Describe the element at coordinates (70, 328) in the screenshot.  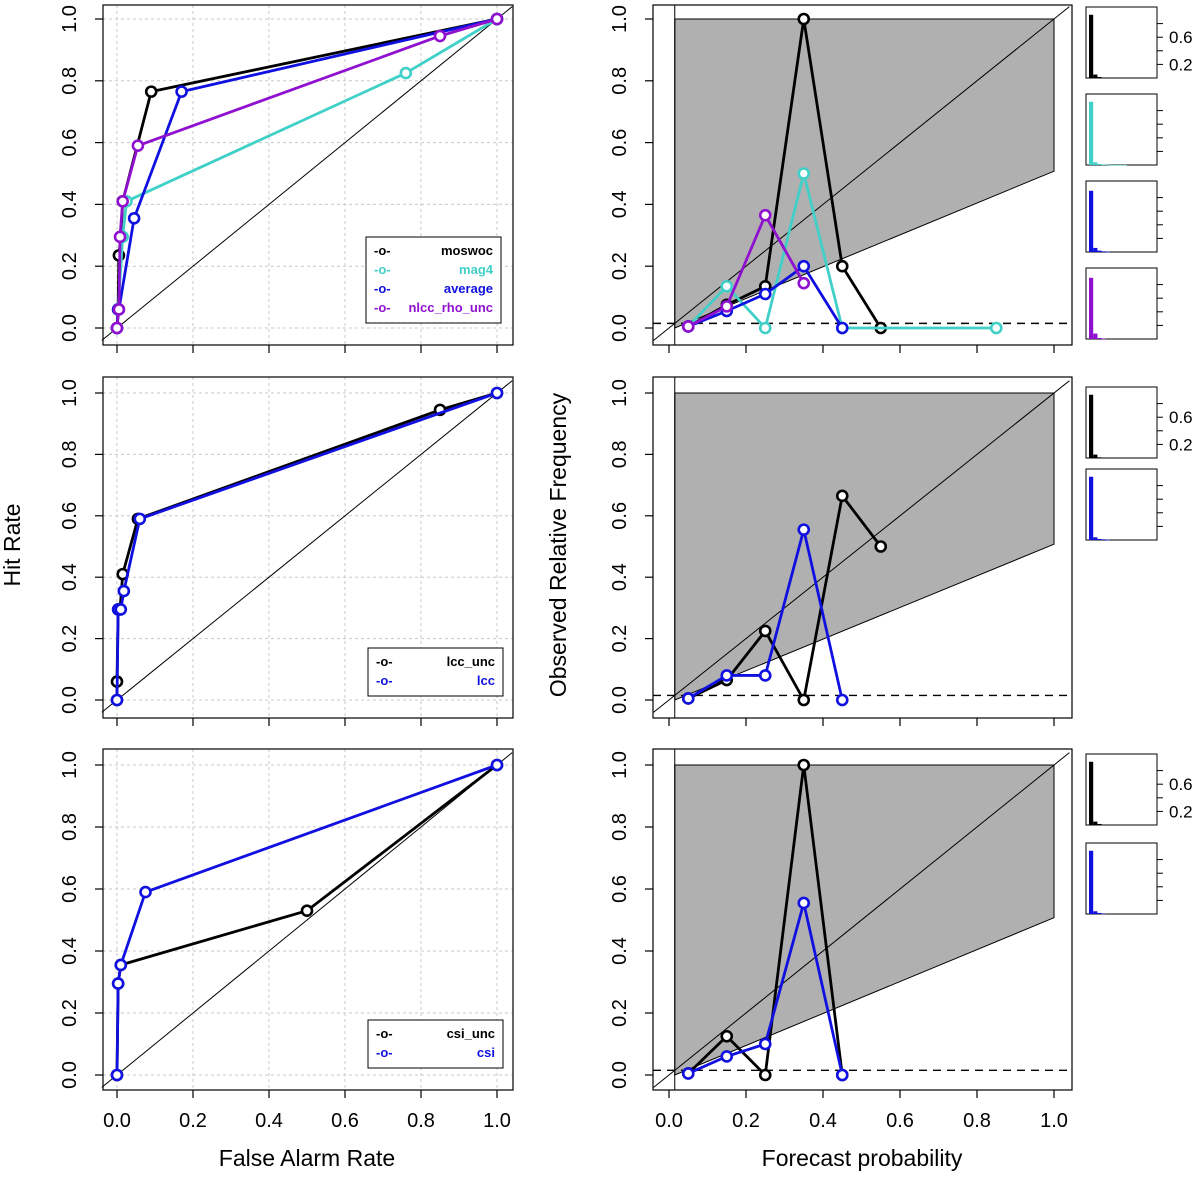
I see `roc-panel-1-y-tick-label: 0.0` at that location.